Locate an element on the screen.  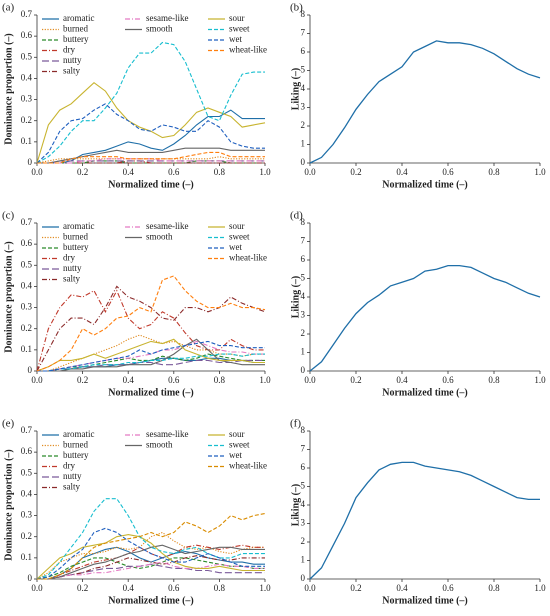
y-tick-label: 0.1 is located at coordinates (26, 141).